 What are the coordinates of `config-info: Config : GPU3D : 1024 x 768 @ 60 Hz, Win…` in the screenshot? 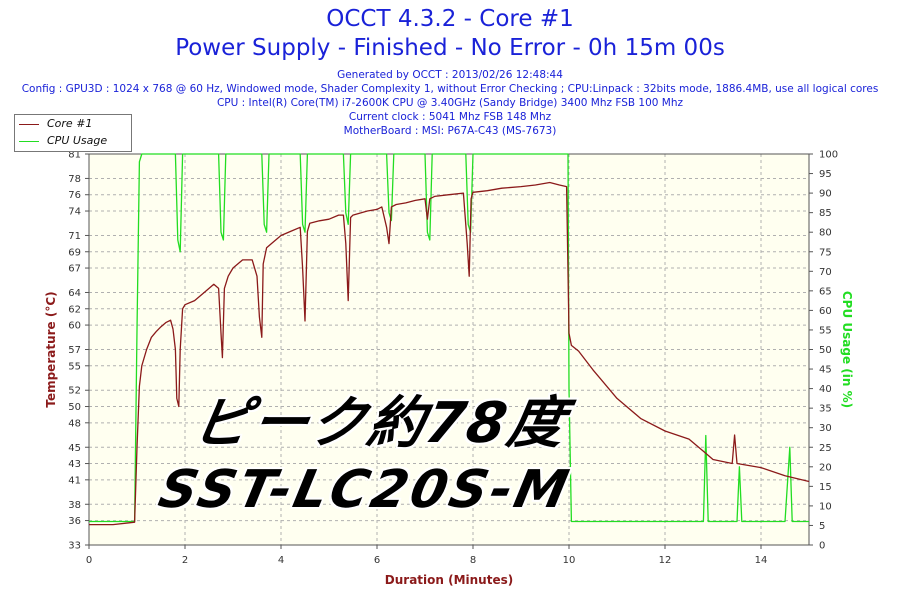 It's located at (450, 89).